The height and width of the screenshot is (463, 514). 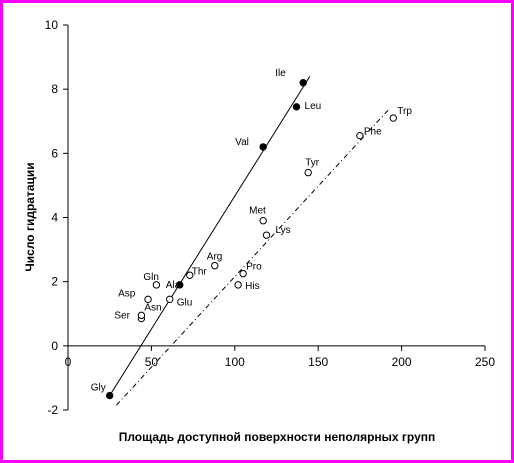 I want to click on data-point-phe, so click(x=360, y=135).